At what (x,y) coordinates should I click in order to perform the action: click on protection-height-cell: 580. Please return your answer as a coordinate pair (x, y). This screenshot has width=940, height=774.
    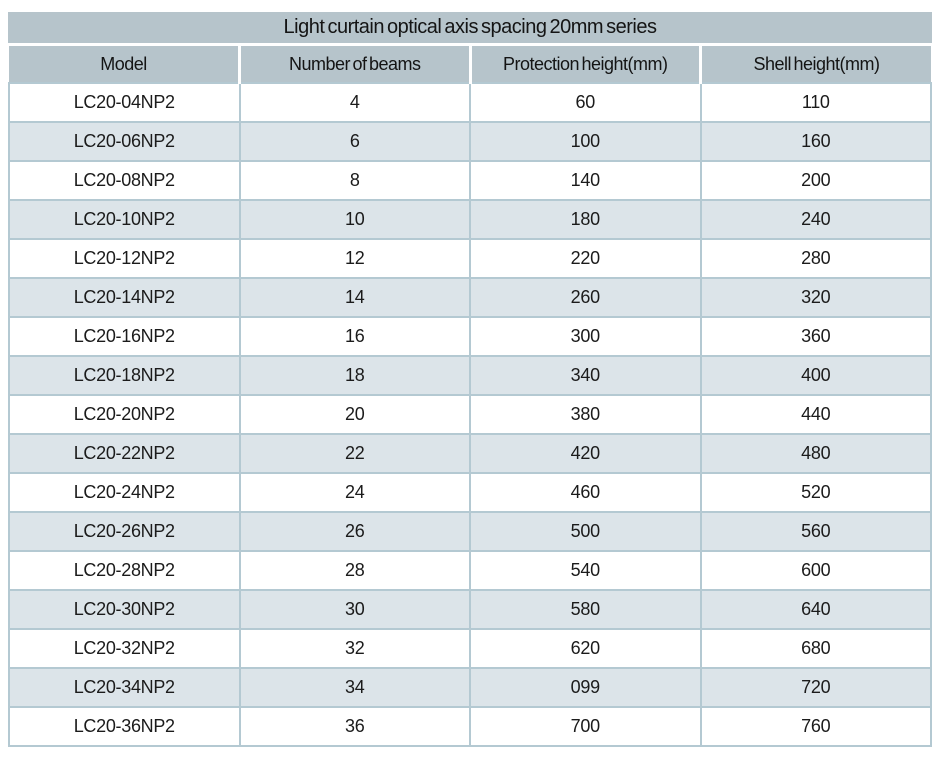
    Looking at the image, I should click on (585, 609).